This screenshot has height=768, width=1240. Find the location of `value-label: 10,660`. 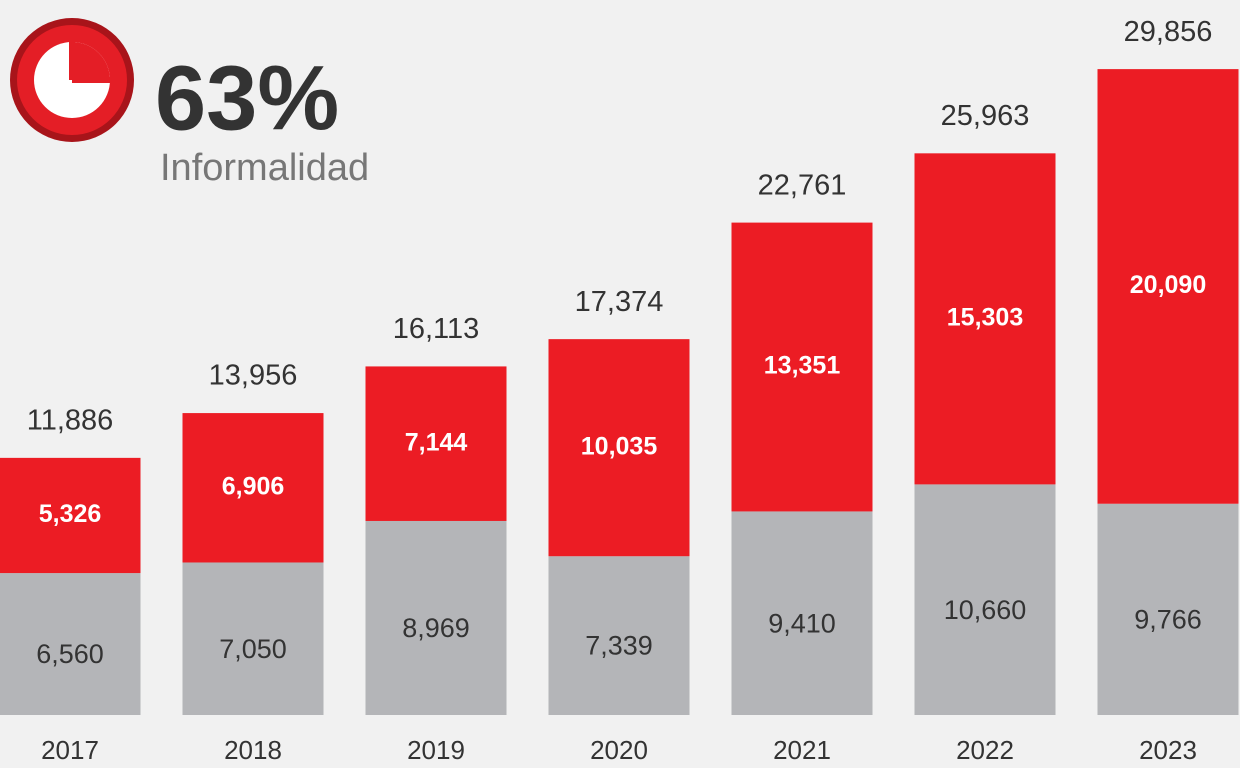

value-label: 10,660 is located at coordinates (985, 610).